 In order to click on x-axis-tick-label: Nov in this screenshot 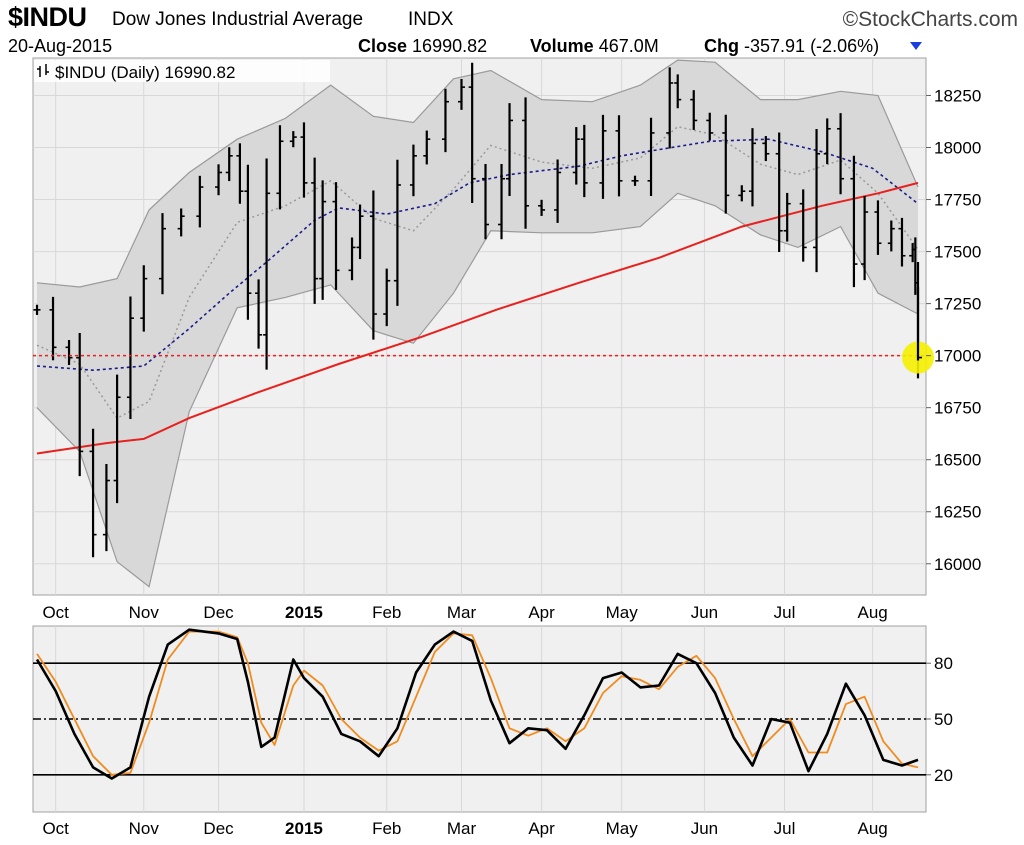, I will do `click(144, 612)`.